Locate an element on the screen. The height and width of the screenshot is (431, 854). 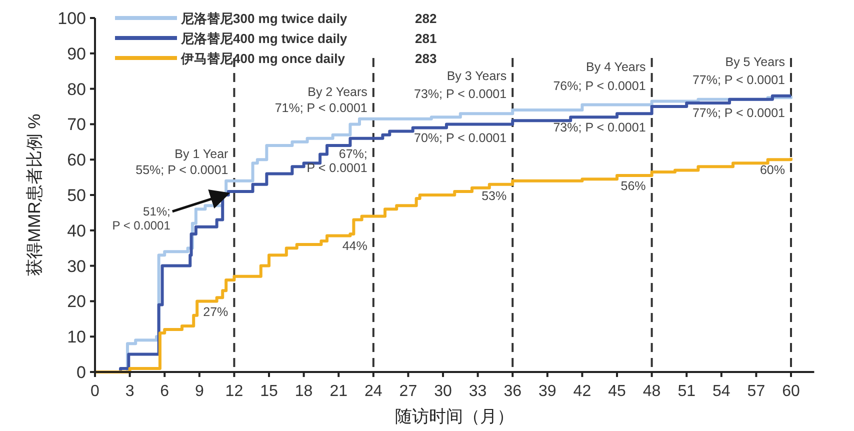
x-tick-label: 60 is located at coordinates (791, 391).